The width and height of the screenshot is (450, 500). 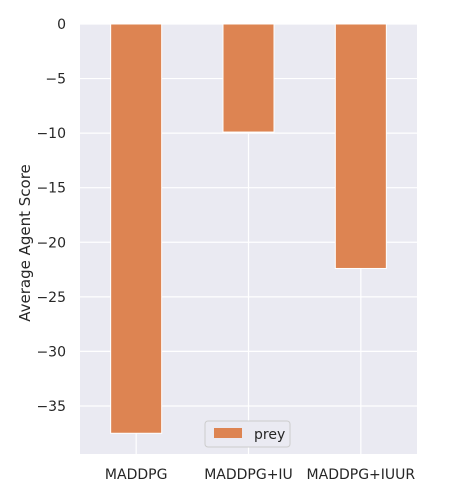 I want to click on y-tick-label: −25, so click(x=51, y=298).